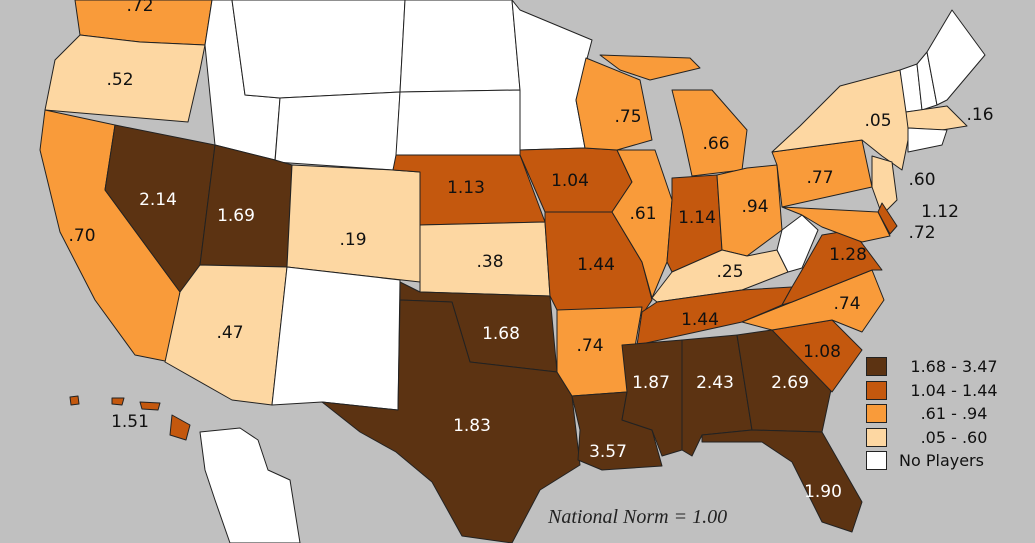  I want to click on state-value-ga: 2.69, so click(790, 383).